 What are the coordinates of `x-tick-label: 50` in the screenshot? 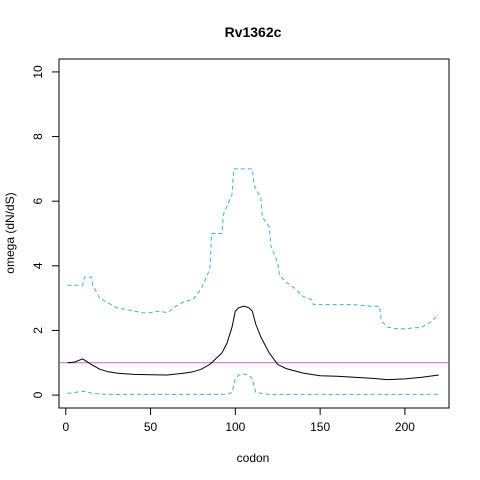 It's located at (151, 427).